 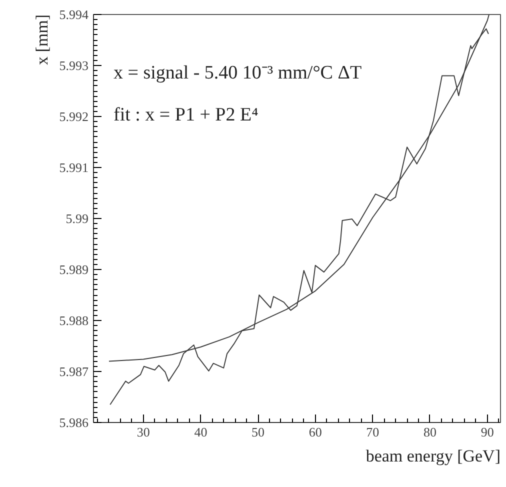 I want to click on y-tick-label: 5.986, so click(x=74, y=422).